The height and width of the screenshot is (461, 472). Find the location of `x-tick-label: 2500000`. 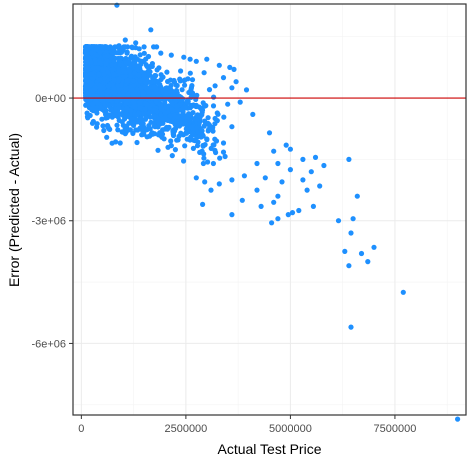

x-tick-label: 2500000 is located at coordinates (185, 429).